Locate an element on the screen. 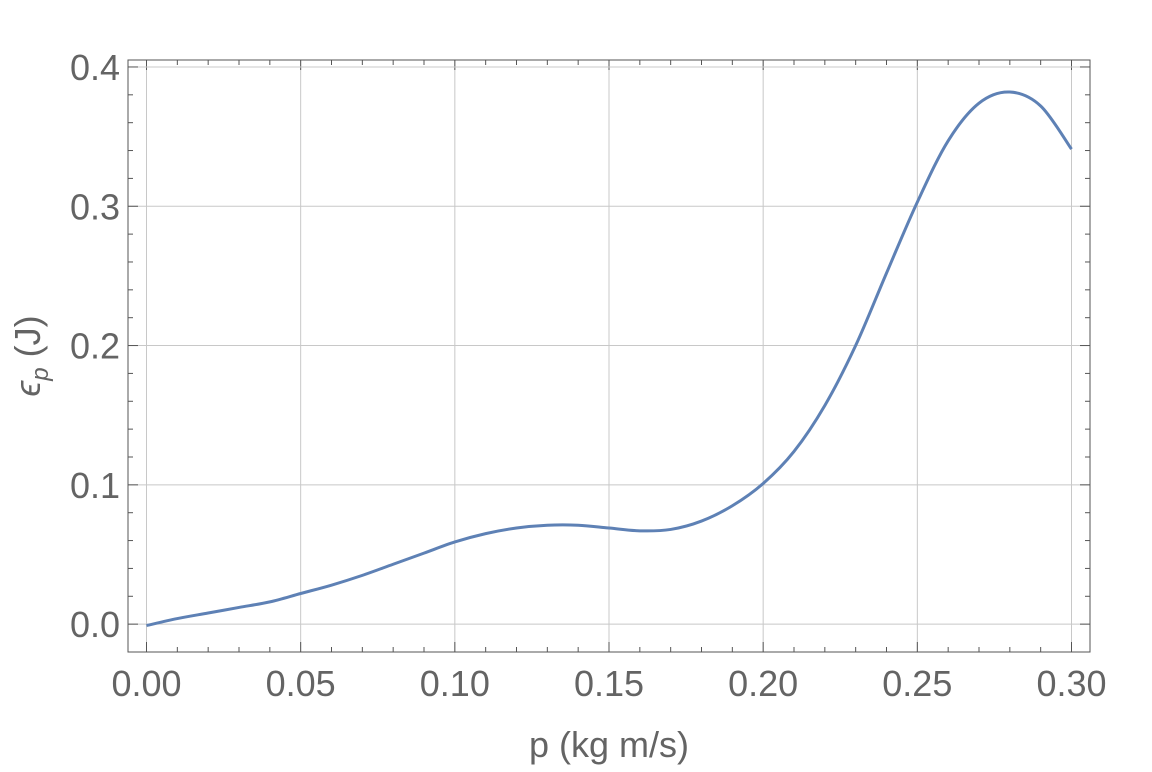  y-axis-label: ϵp (J) is located at coordinates (30, 355).